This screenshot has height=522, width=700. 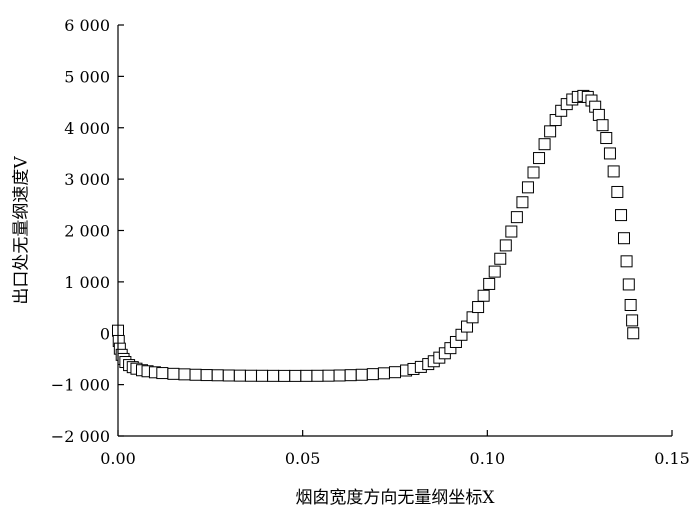 What do you see at coordinates (87, 128) in the screenshot?
I see `y-tick-label: 4 000` at bounding box center [87, 128].